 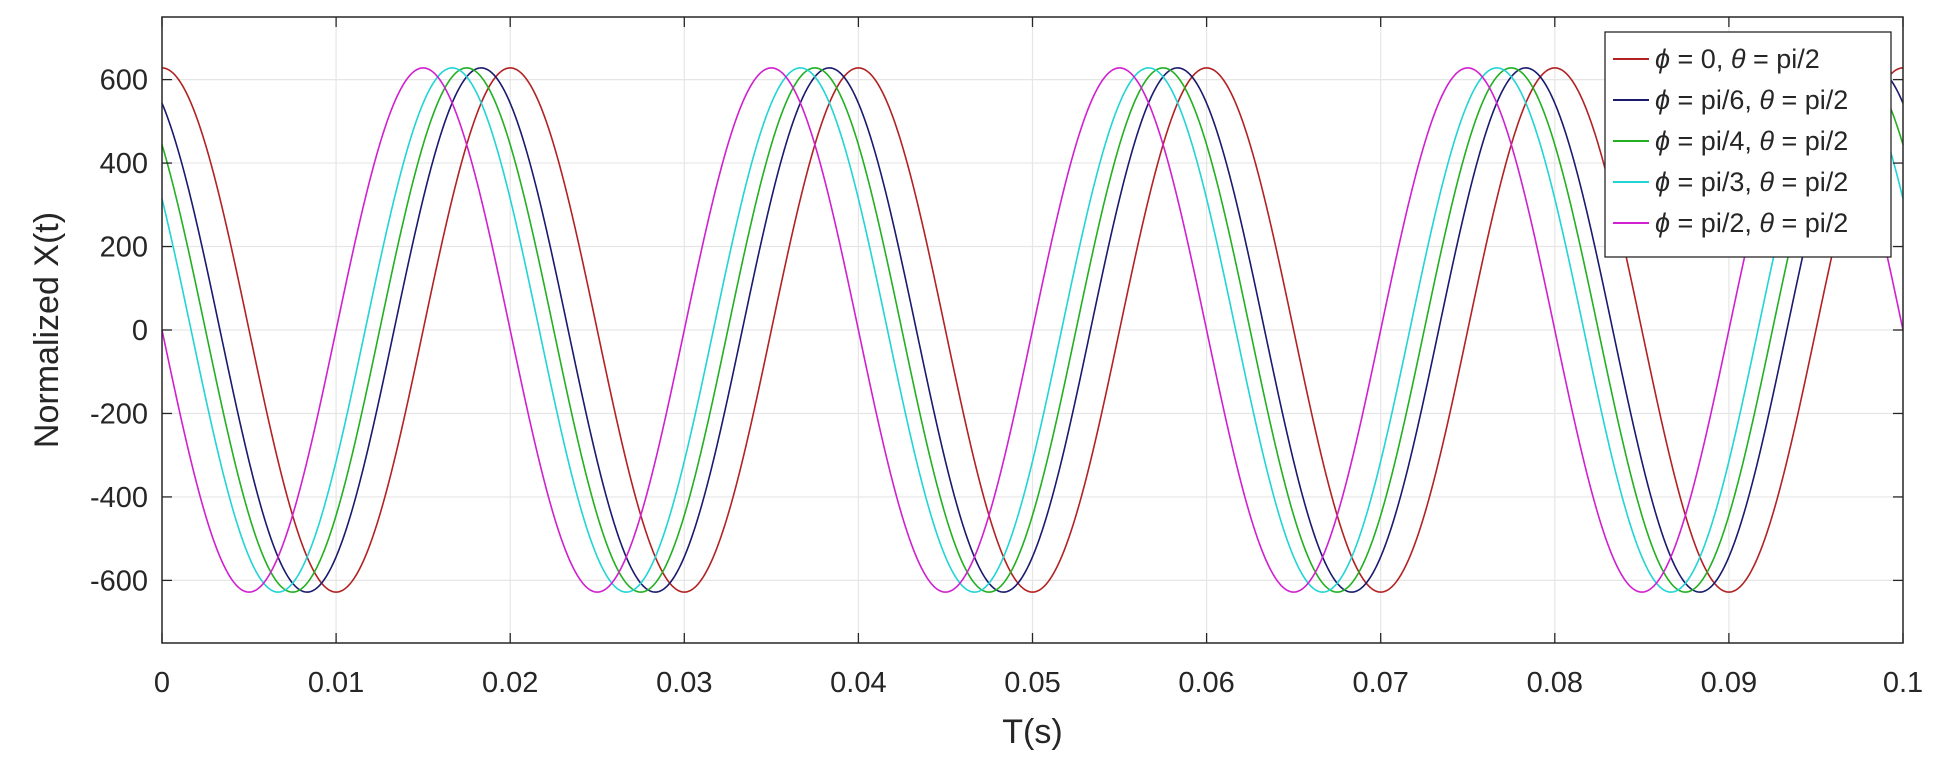 What do you see at coordinates (140, 331) in the screenshot?
I see `y-tick-label: 0` at bounding box center [140, 331].